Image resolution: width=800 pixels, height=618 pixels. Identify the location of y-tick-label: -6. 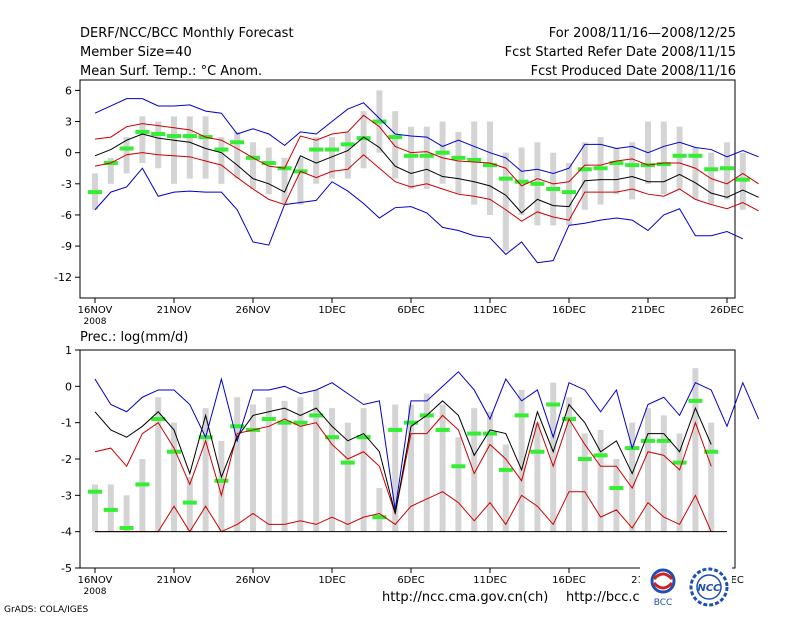
(66, 215).